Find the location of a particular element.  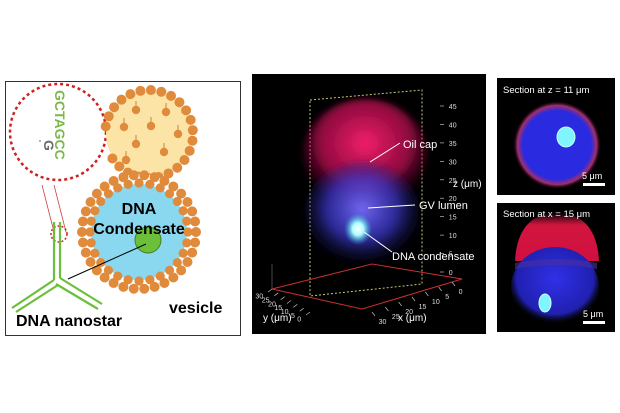

z-axis-label: z (μm) is located at coordinates (467, 184).